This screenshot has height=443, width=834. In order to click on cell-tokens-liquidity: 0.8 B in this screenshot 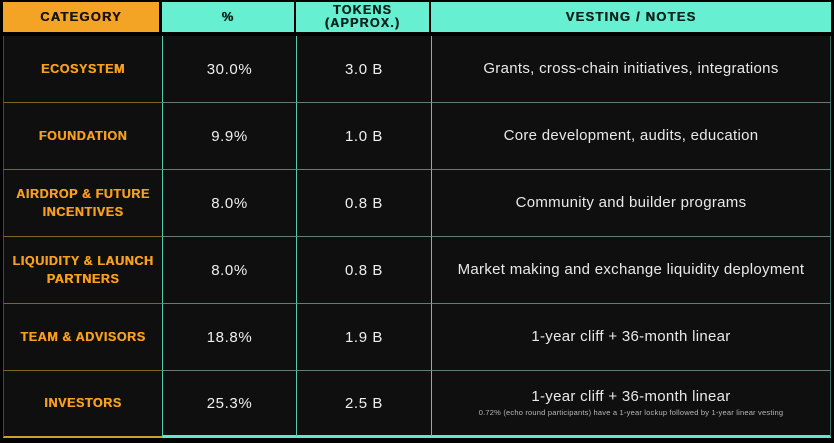, I will do `click(363, 270)`.